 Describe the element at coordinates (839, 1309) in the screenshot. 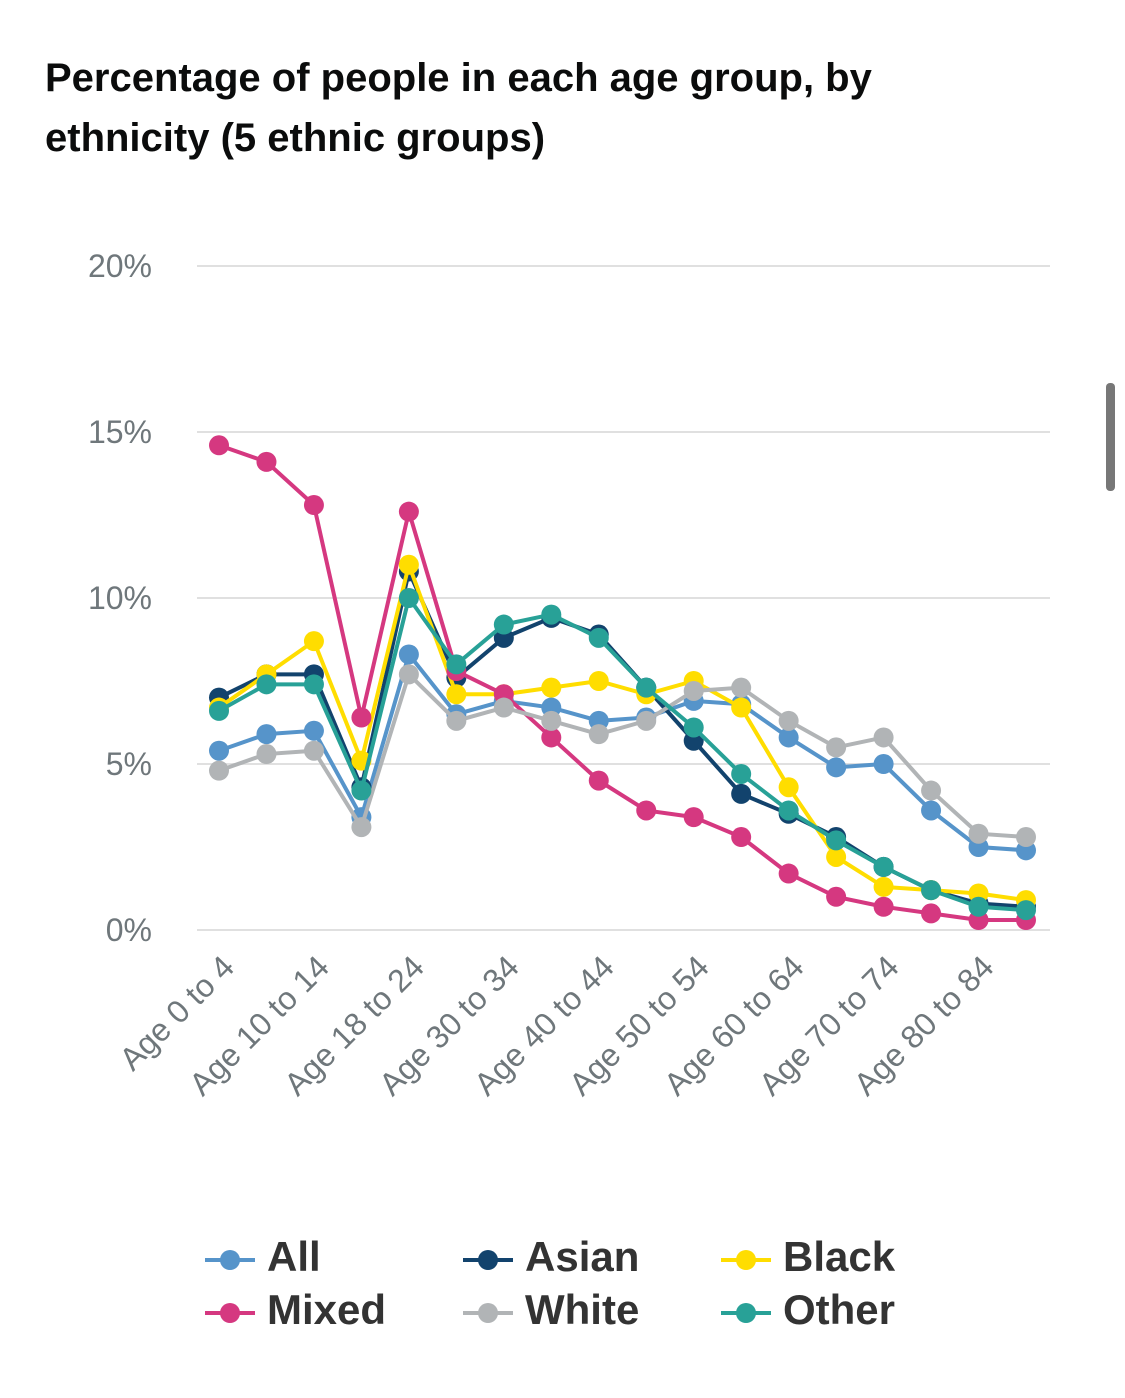

I see `legend-label: Other` at that location.